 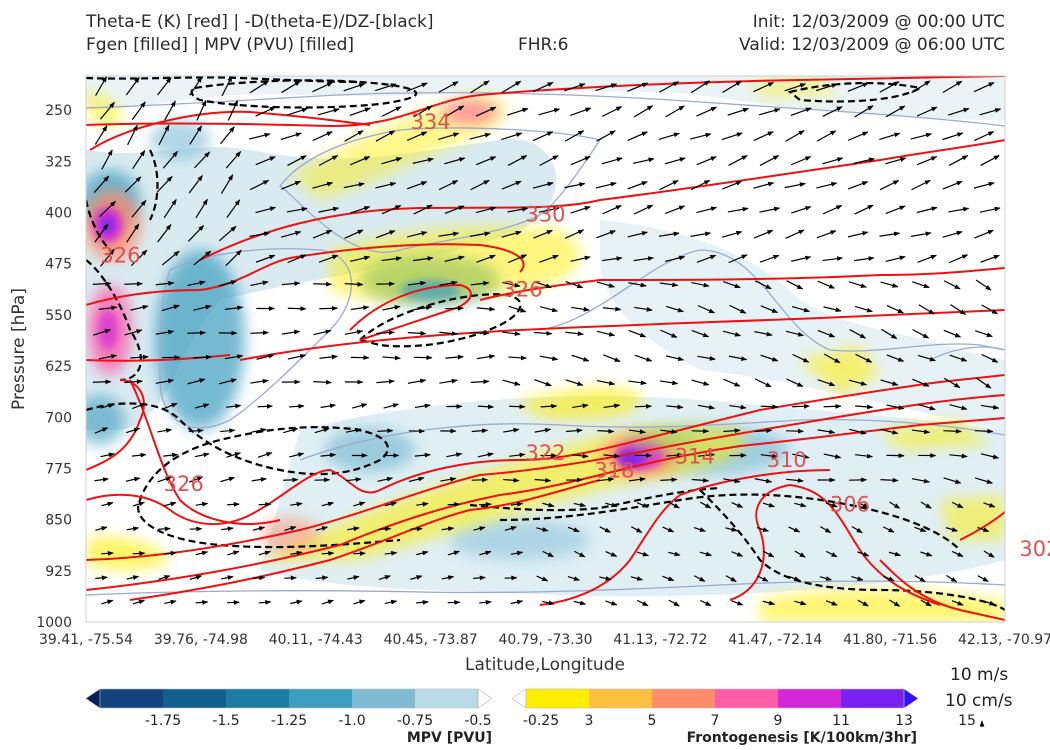 I want to click on mpv-tick-label: -0.25, so click(x=541, y=721).